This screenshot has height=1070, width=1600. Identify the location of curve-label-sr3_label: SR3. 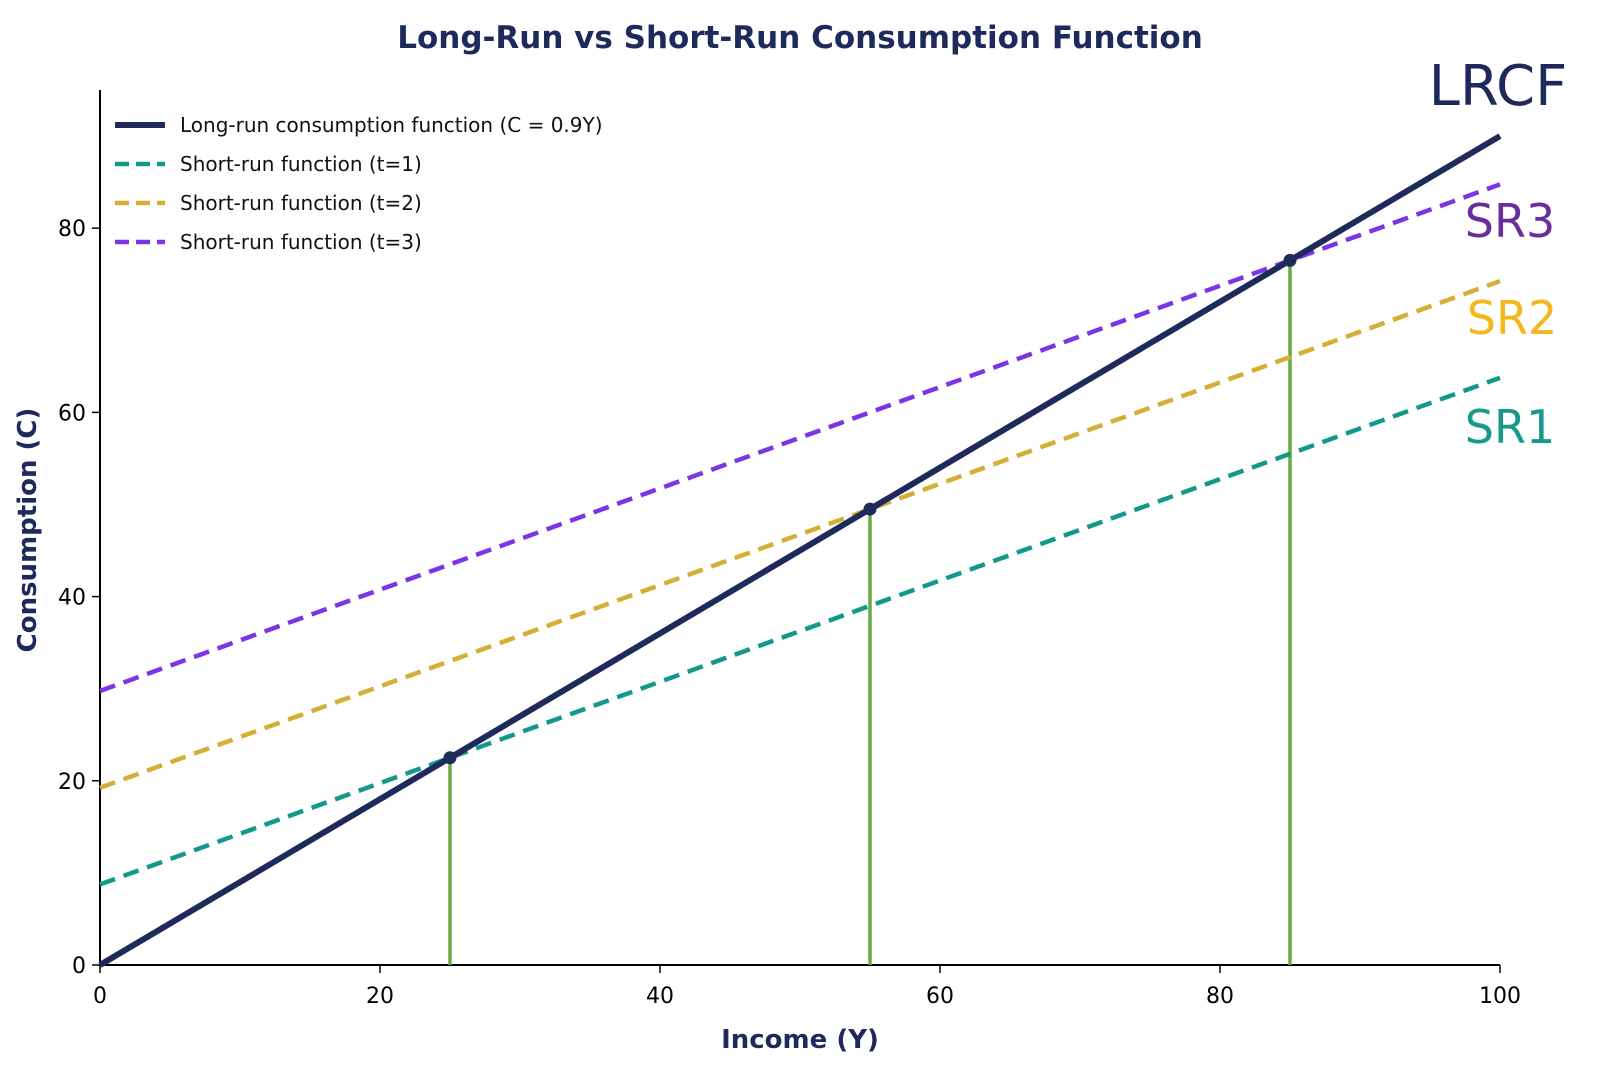
(1510, 221).